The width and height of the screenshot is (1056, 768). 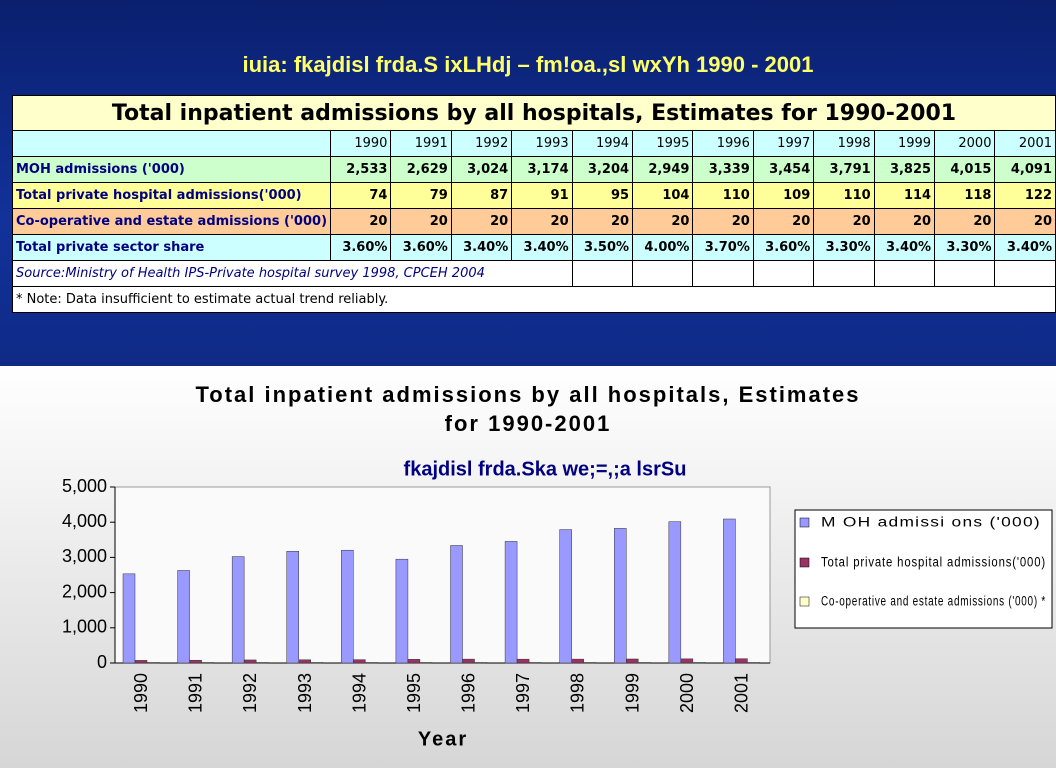 What do you see at coordinates (414, 693) in the screenshot?
I see `x-tick-label: 1995` at bounding box center [414, 693].